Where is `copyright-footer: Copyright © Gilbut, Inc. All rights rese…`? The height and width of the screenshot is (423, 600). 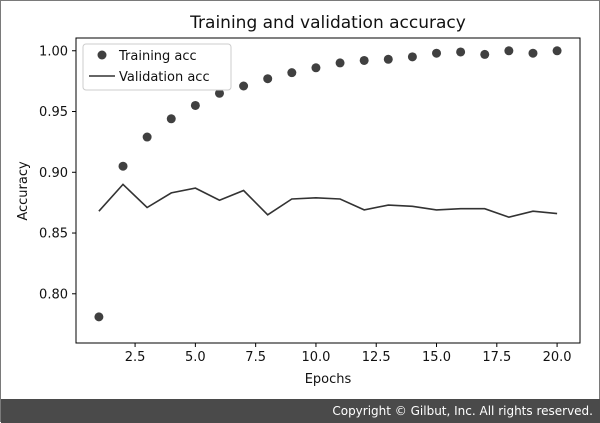 copyright-footer: Copyright © Gilbut, Inc. All rights rese… is located at coordinates (300, 411).